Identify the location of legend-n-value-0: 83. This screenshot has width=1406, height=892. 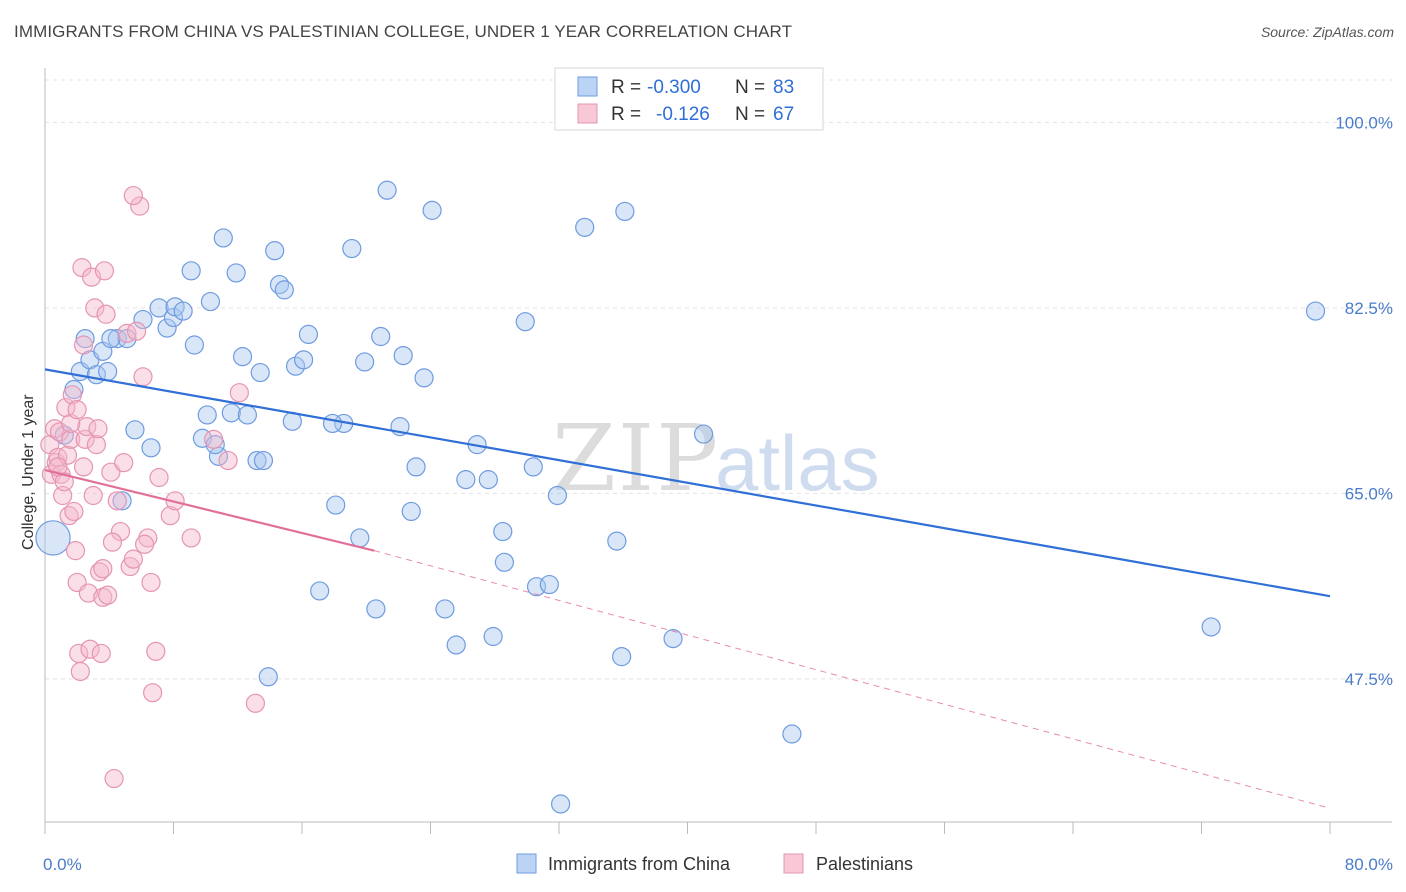
(783, 87).